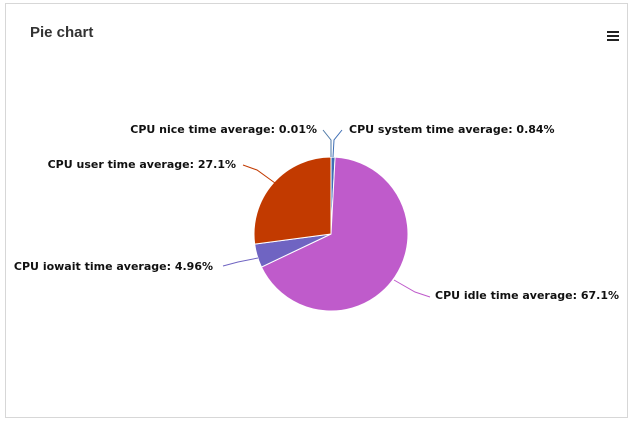 The height and width of the screenshot is (426, 635). What do you see at coordinates (527, 295) in the screenshot?
I see `slice-label-idle: CPU idle time average: 67.1%` at bounding box center [527, 295].